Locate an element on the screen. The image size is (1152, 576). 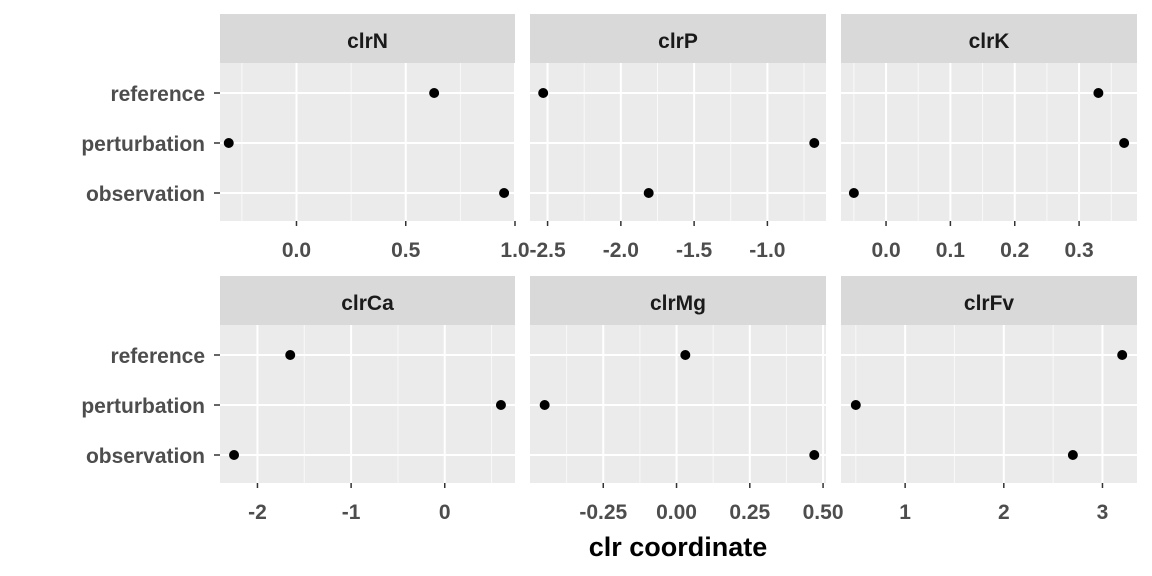
x-tick-label: 0.50 is located at coordinates (823, 512).